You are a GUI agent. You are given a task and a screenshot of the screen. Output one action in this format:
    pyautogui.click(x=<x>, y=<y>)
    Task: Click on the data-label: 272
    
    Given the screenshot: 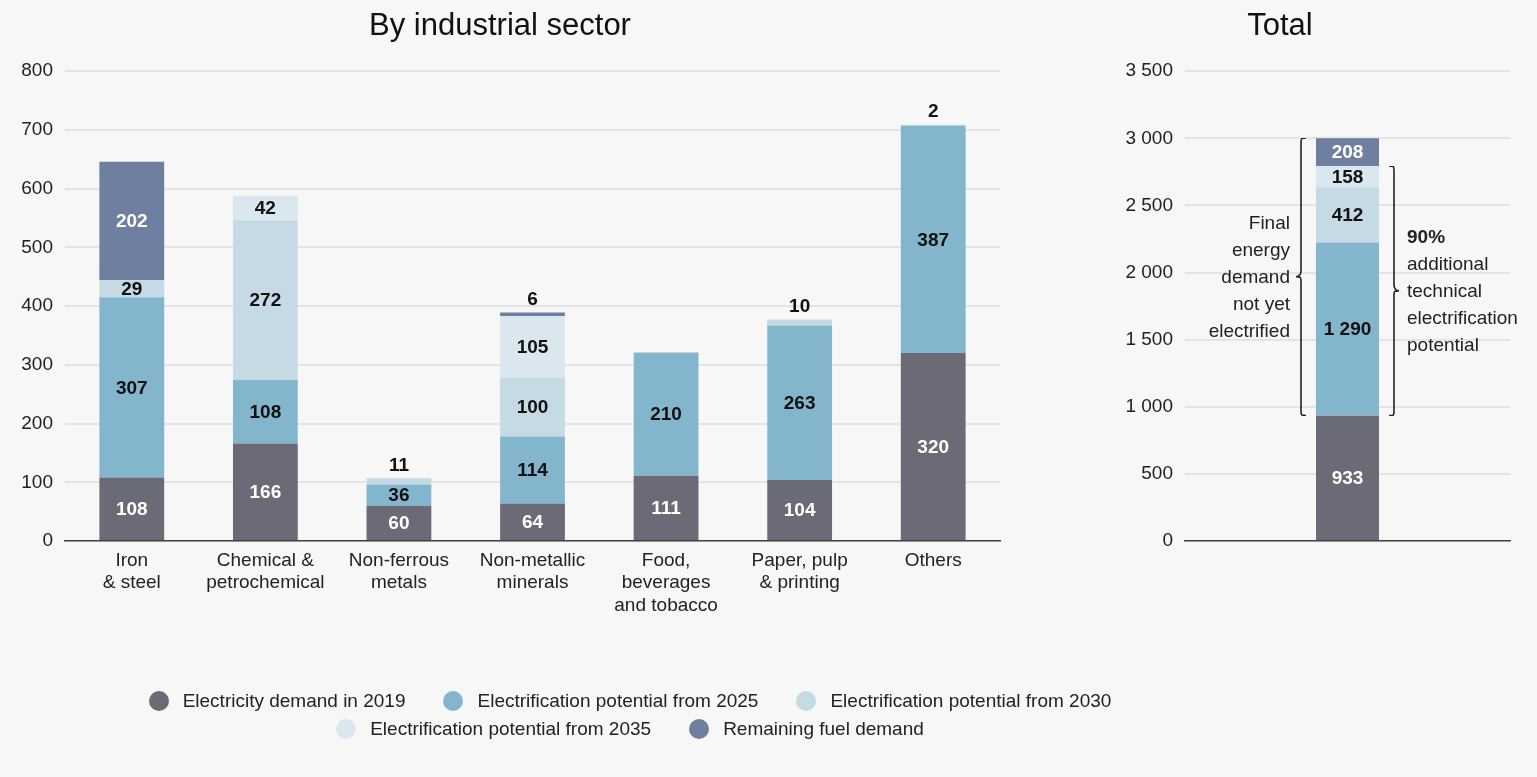 What is the action you would take?
    pyautogui.click(x=265, y=300)
    